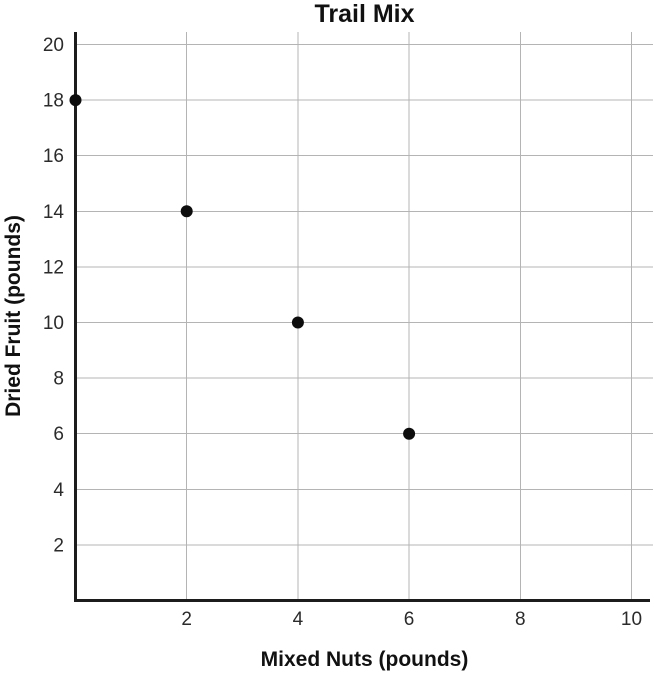  I want to click on y-tick-label: 2, so click(58, 545).